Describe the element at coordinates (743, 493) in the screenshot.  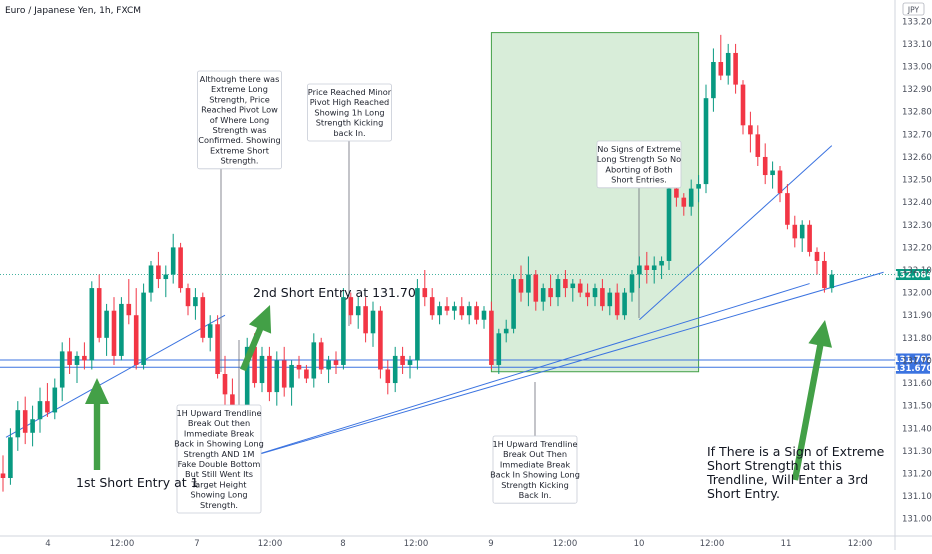
I see `third-entry-note-line: Short Entry.` at that location.